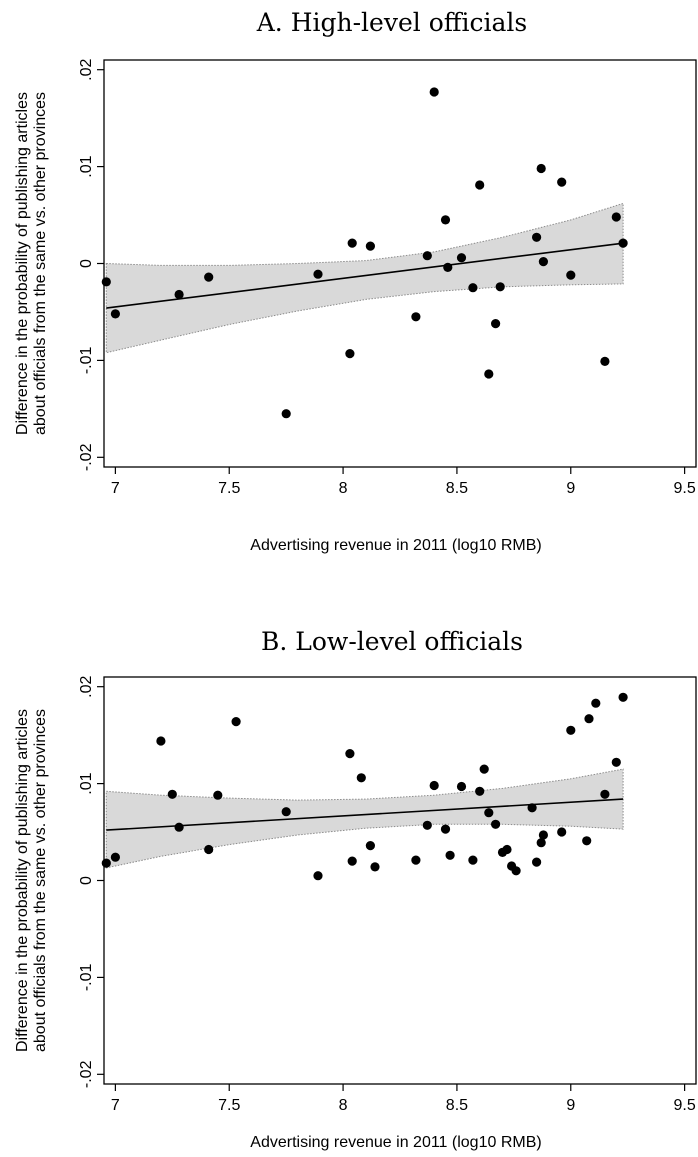 This screenshot has width=698, height=1157. What do you see at coordinates (391, 22) in the screenshot?
I see `chart-title: A. High-level officials` at bounding box center [391, 22].